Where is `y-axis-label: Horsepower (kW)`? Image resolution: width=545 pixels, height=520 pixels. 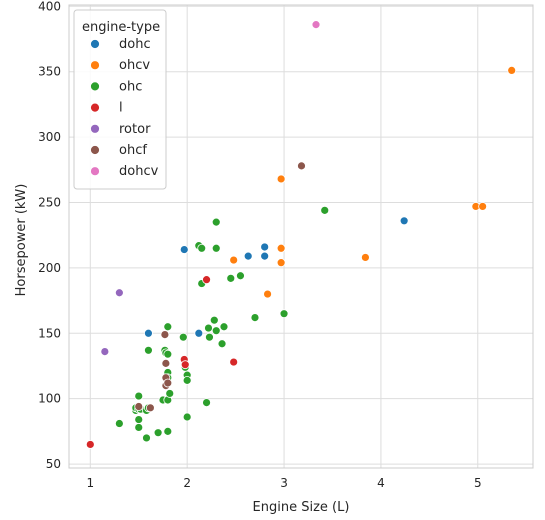
y-axis-label: Horsepower (kW) is located at coordinates (21, 240).